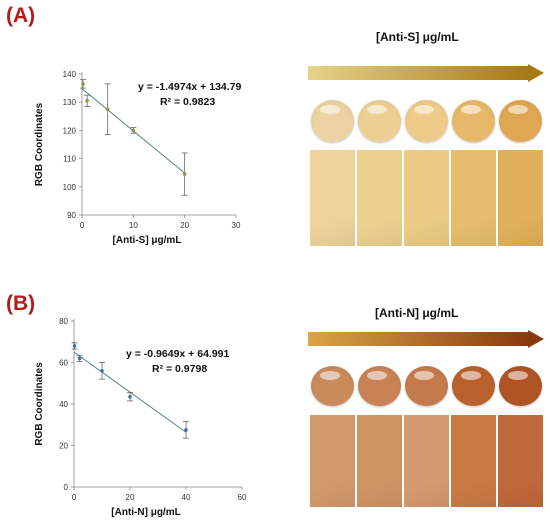 This screenshot has height=524, width=550. I want to click on r-squared-label: R² = 0.9798, so click(179, 369).